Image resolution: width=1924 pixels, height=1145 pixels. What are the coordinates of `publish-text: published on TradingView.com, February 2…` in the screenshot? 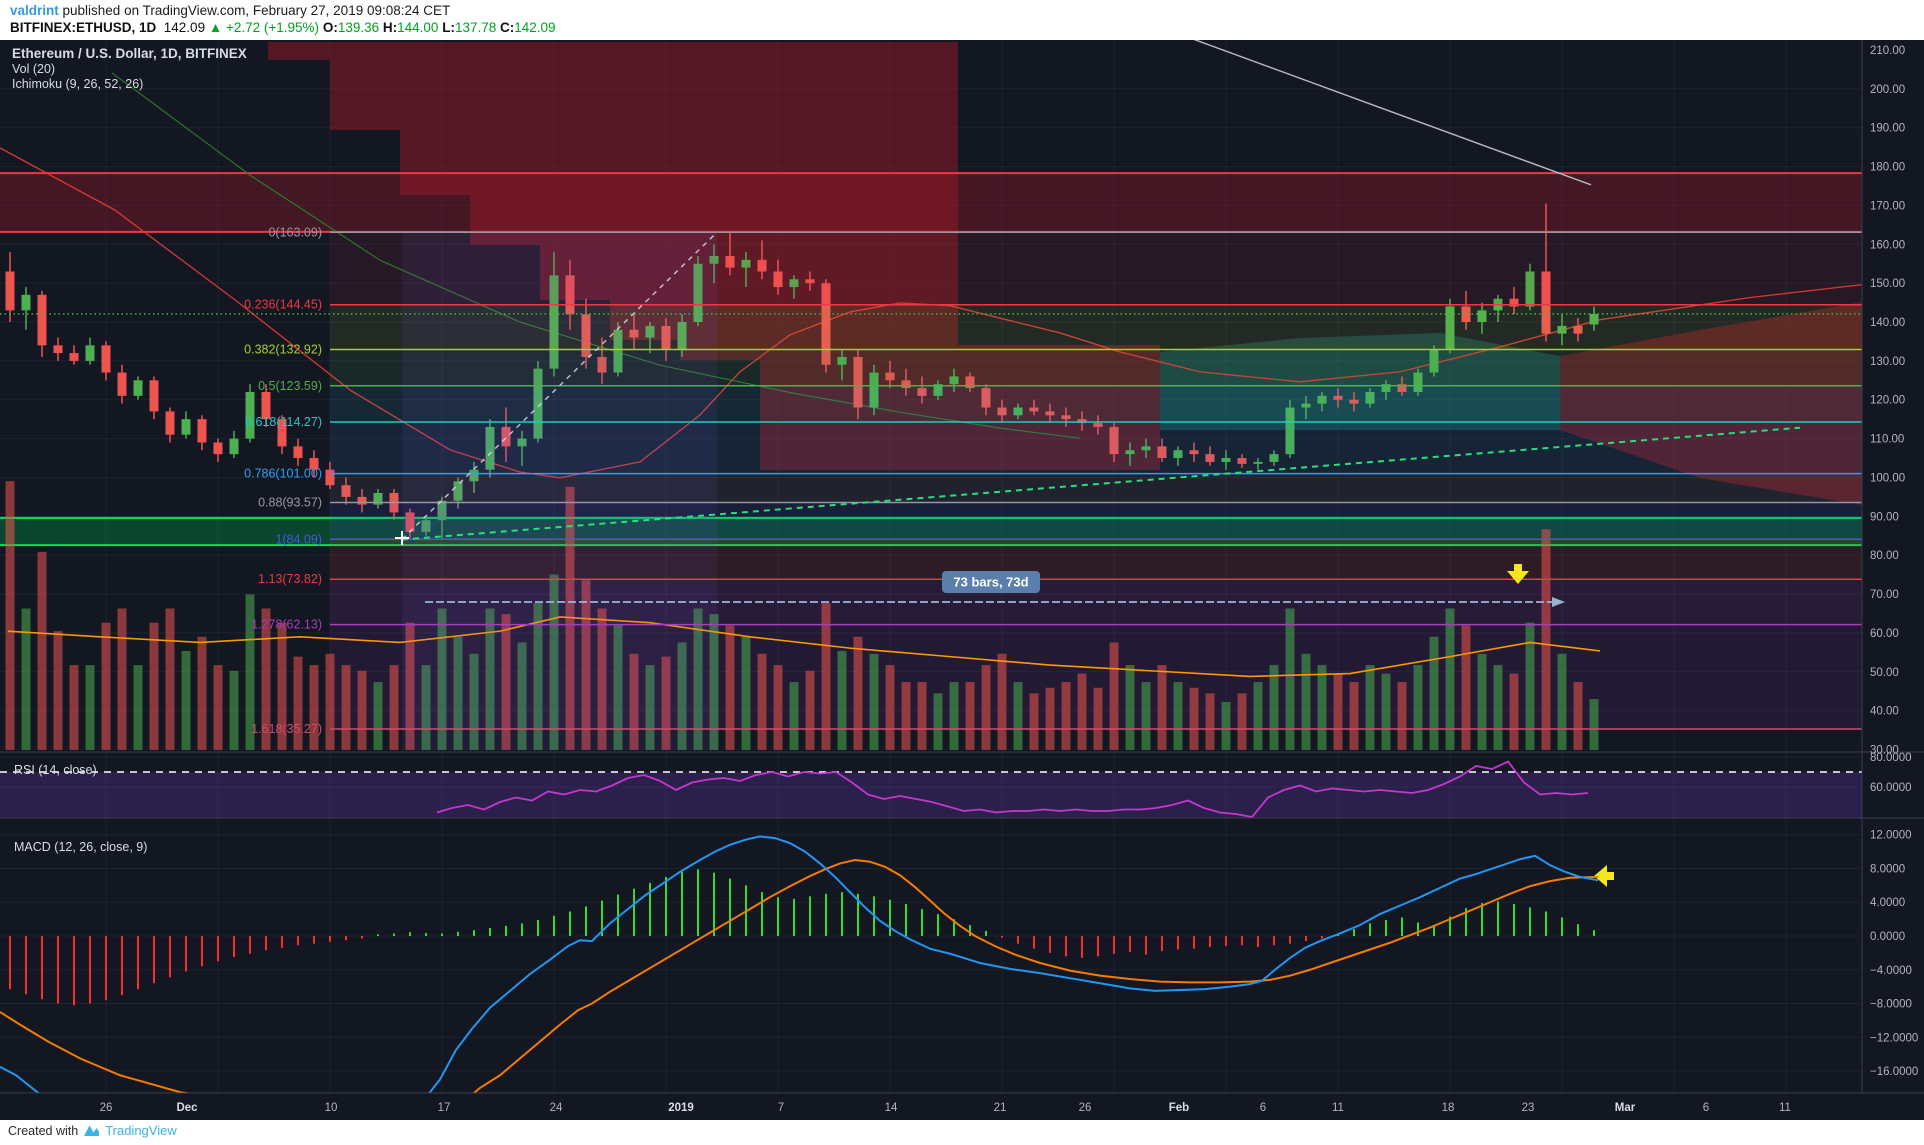 It's located at (254, 10).